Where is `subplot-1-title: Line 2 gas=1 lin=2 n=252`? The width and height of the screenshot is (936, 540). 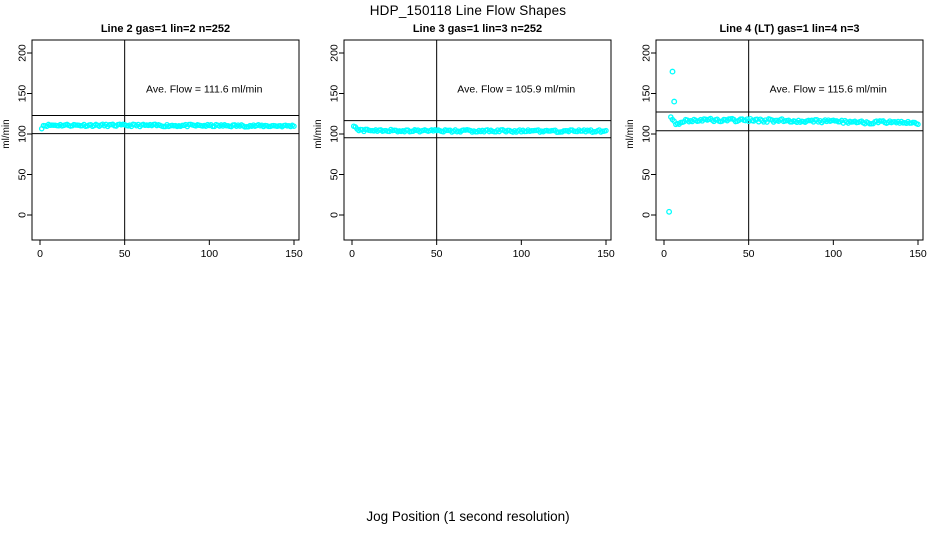 subplot-1-title: Line 2 gas=1 lin=2 n=252 is located at coordinates (165, 29).